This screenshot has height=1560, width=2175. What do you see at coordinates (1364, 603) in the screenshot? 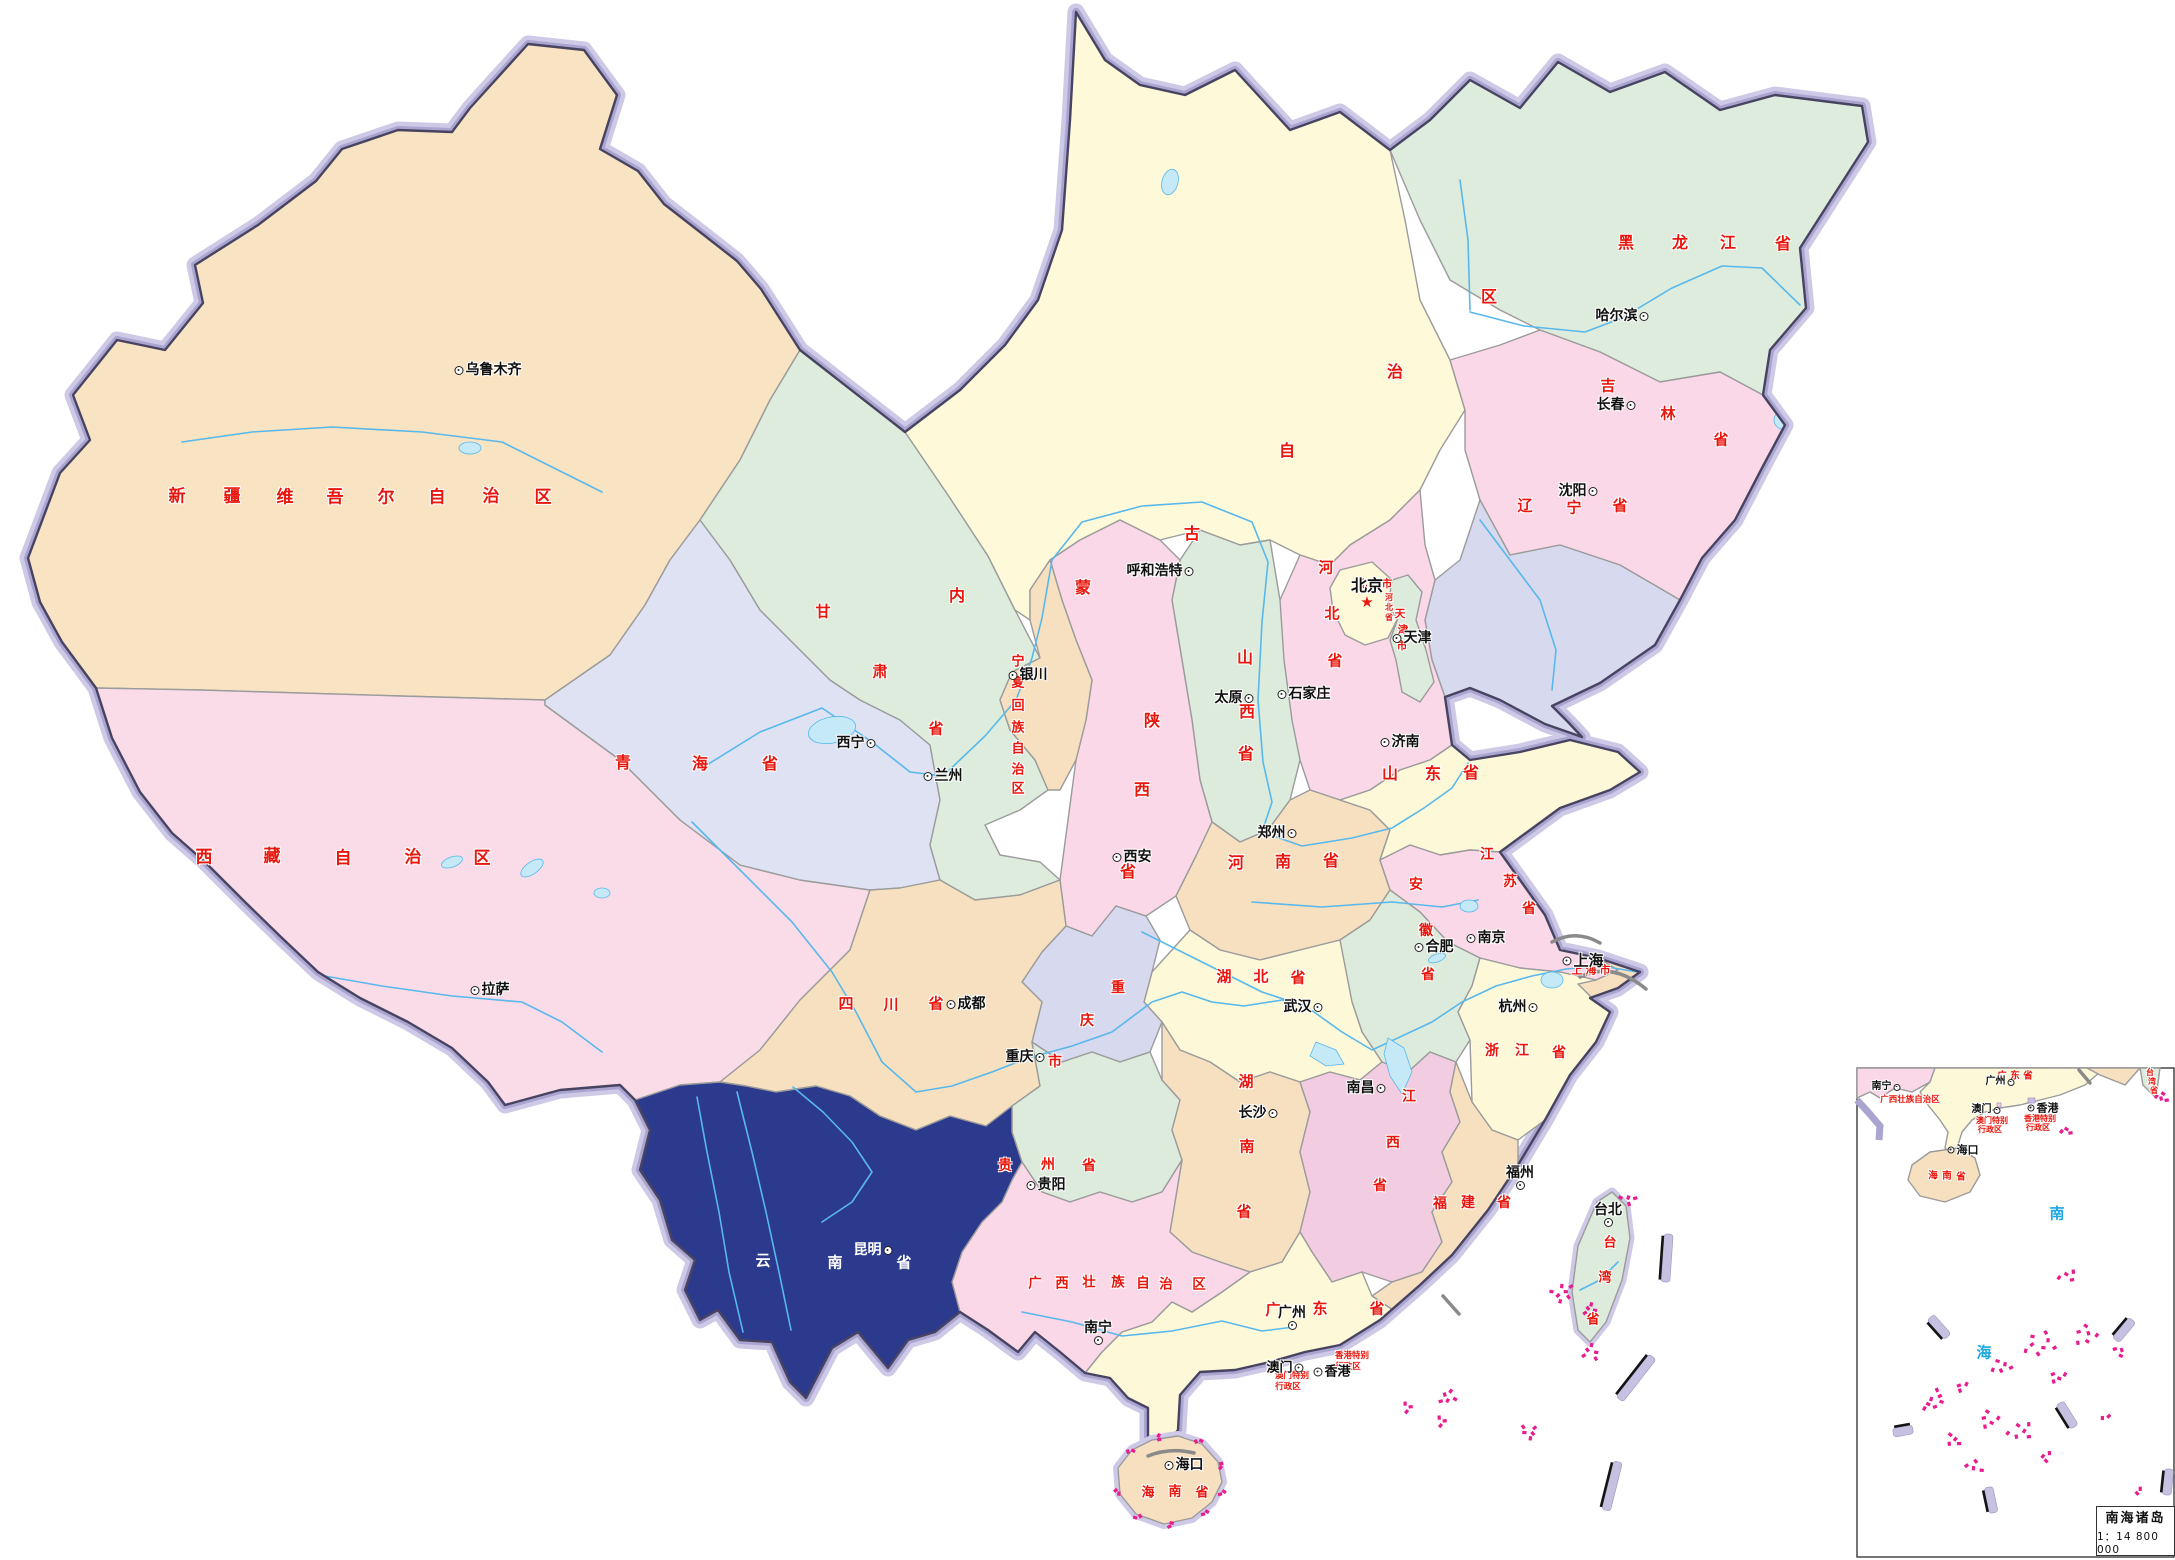
I see `province-beijing` at bounding box center [1364, 603].